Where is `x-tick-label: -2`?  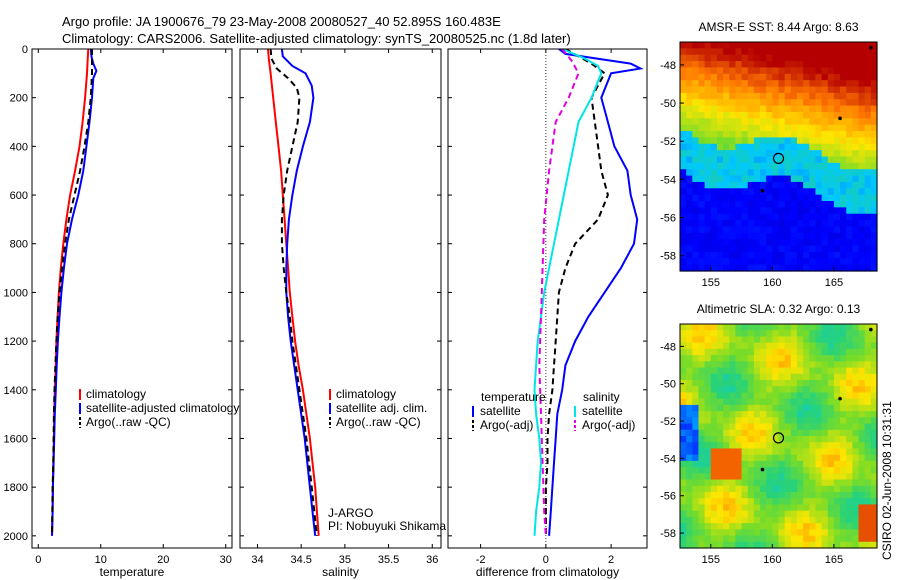
x-tick-label: -2 is located at coordinates (481, 560).